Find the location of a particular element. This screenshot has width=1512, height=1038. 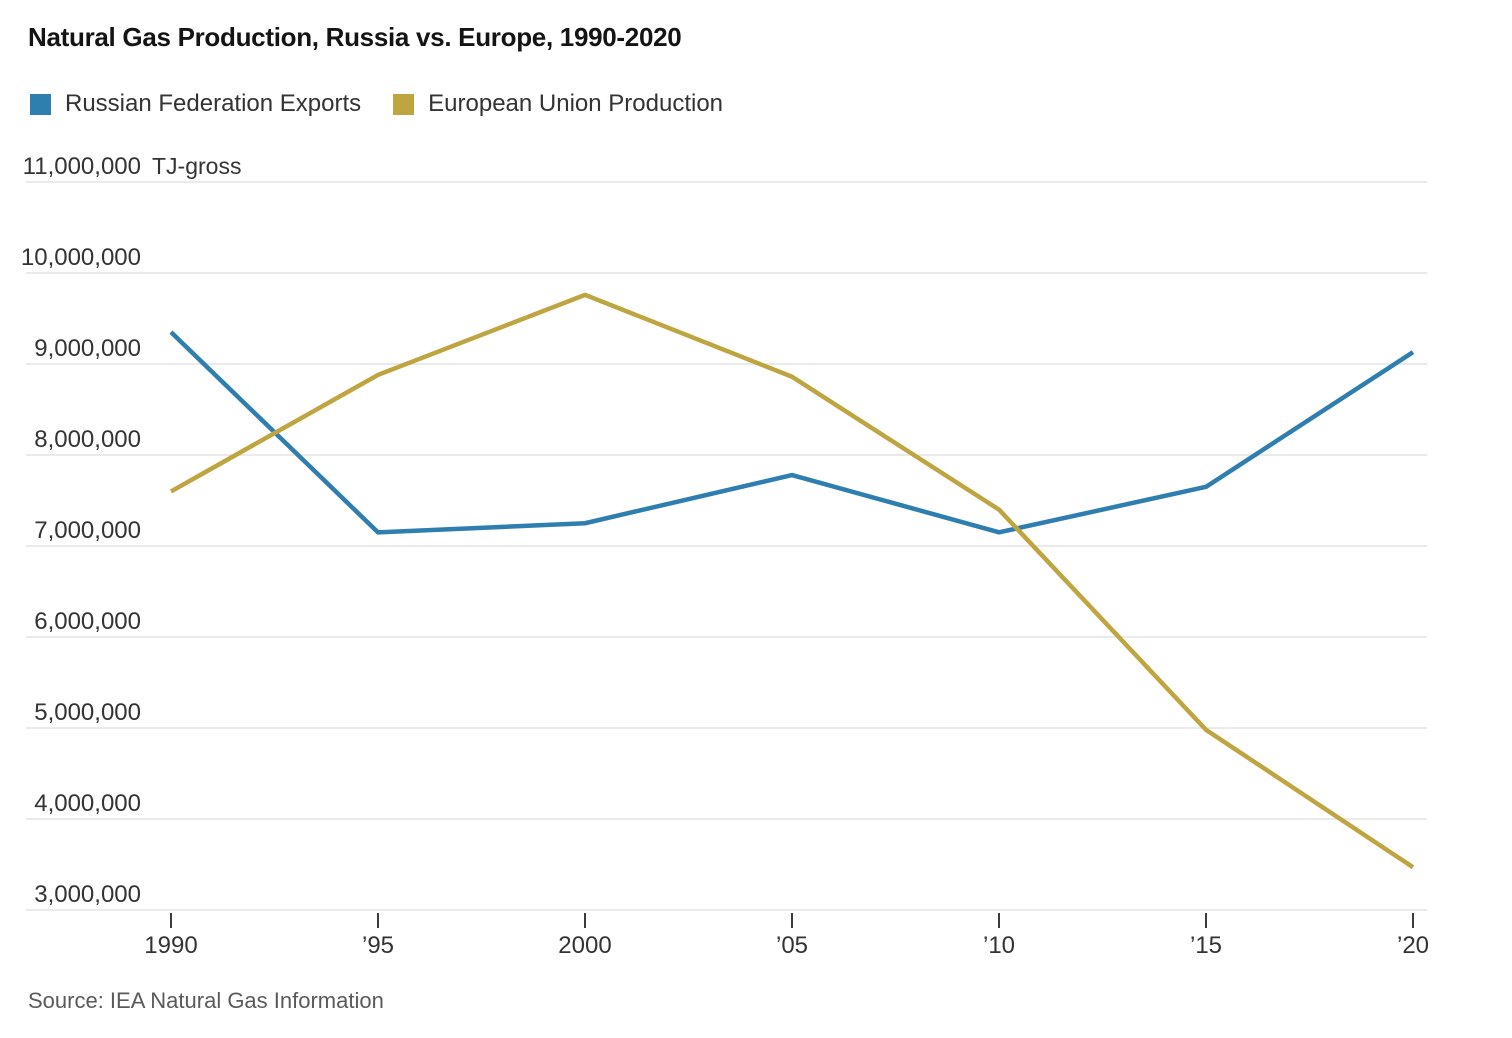

y-tick-label: 7,000,000 is located at coordinates (87, 530).